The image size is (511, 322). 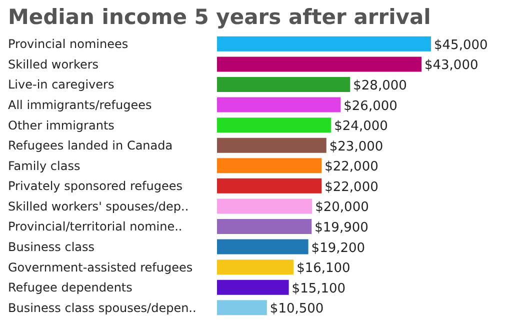 I want to click on y-tick-label: Government-assisted refugees, so click(x=100, y=267).